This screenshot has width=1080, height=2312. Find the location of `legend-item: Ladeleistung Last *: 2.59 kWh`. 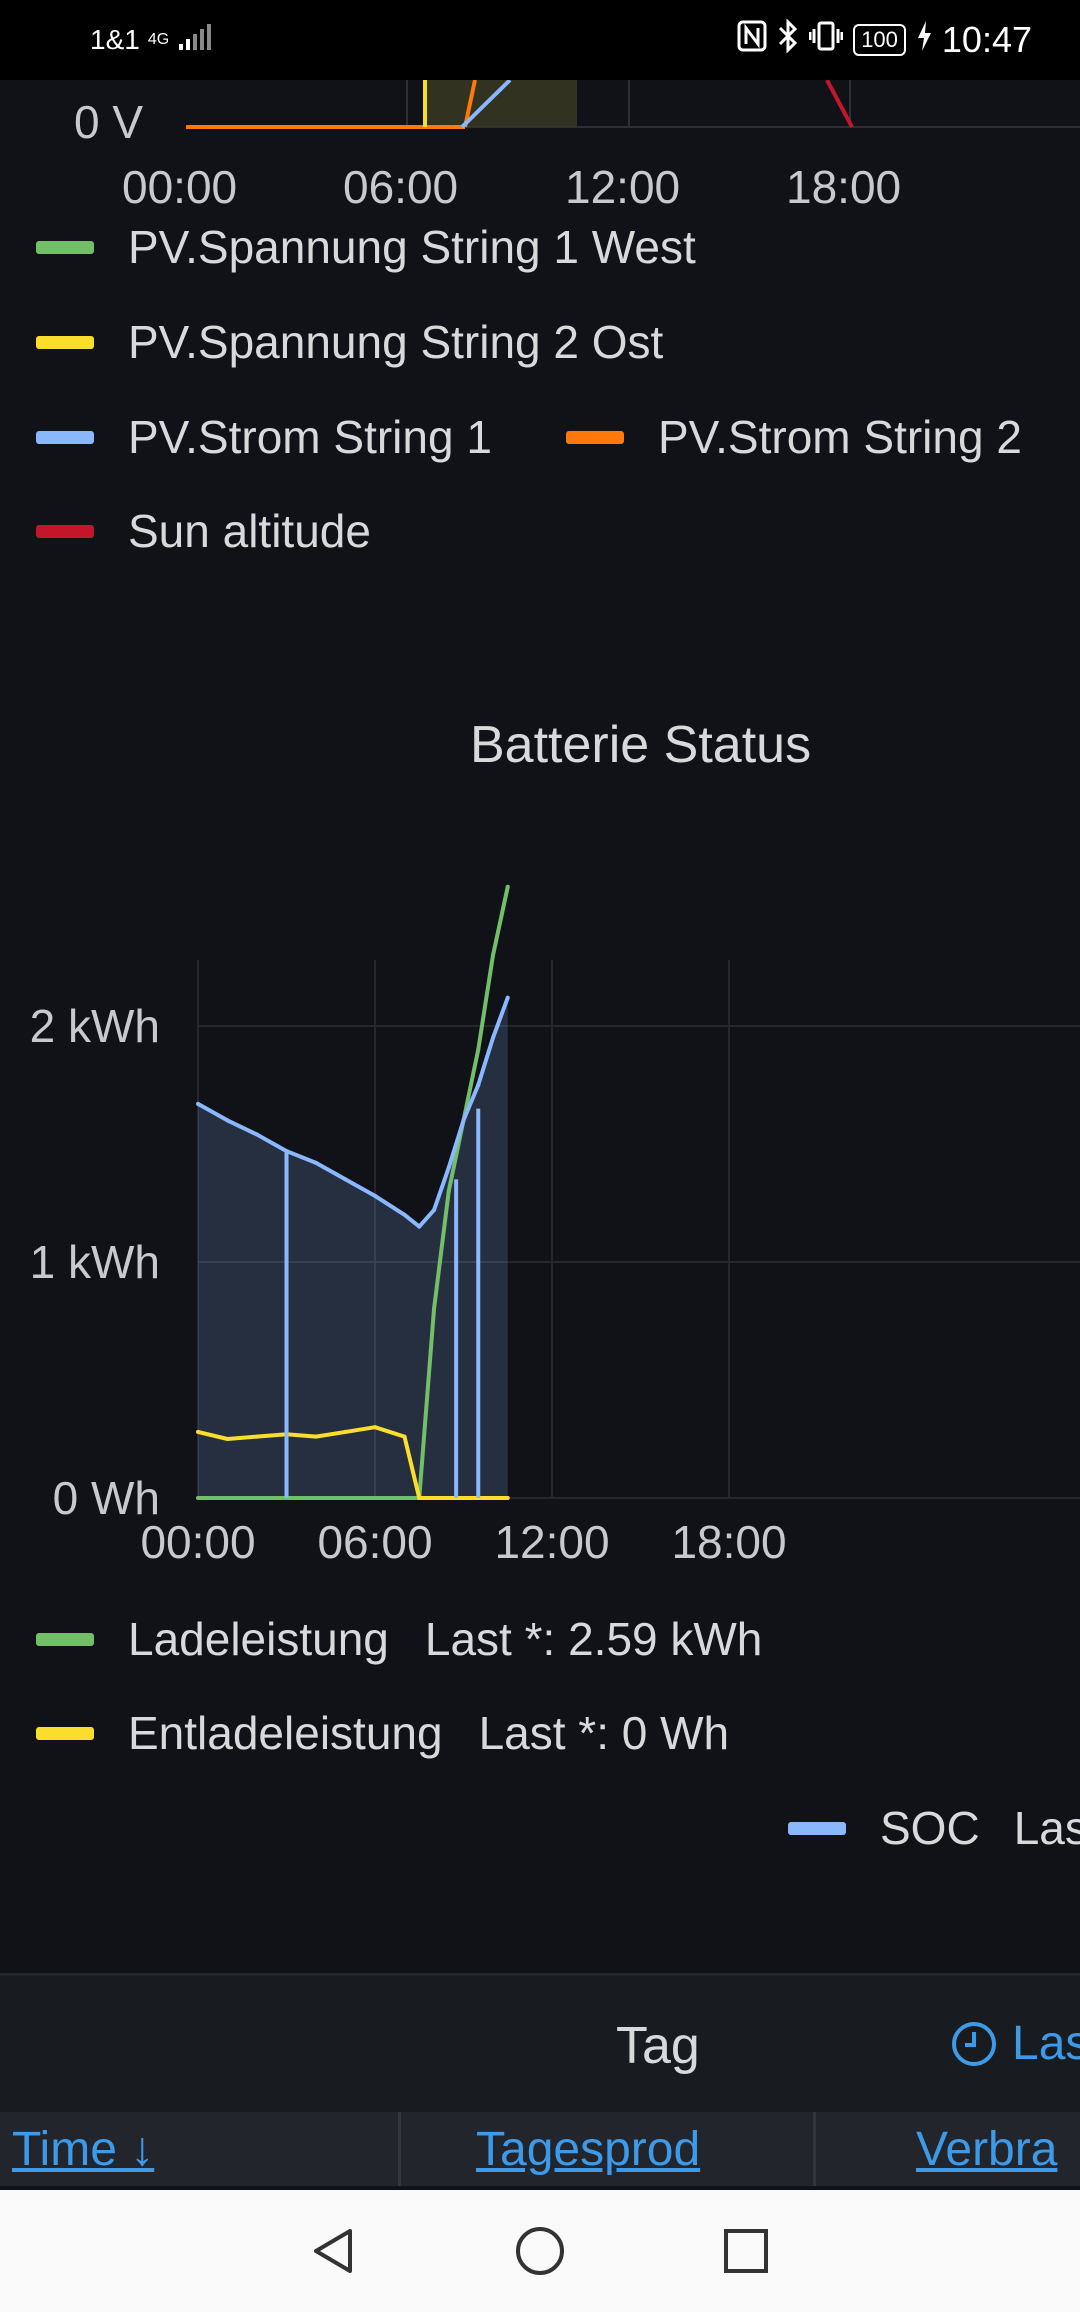

legend-item: Ladeleistung Last *: 2.59 kWh is located at coordinates (399, 1639).